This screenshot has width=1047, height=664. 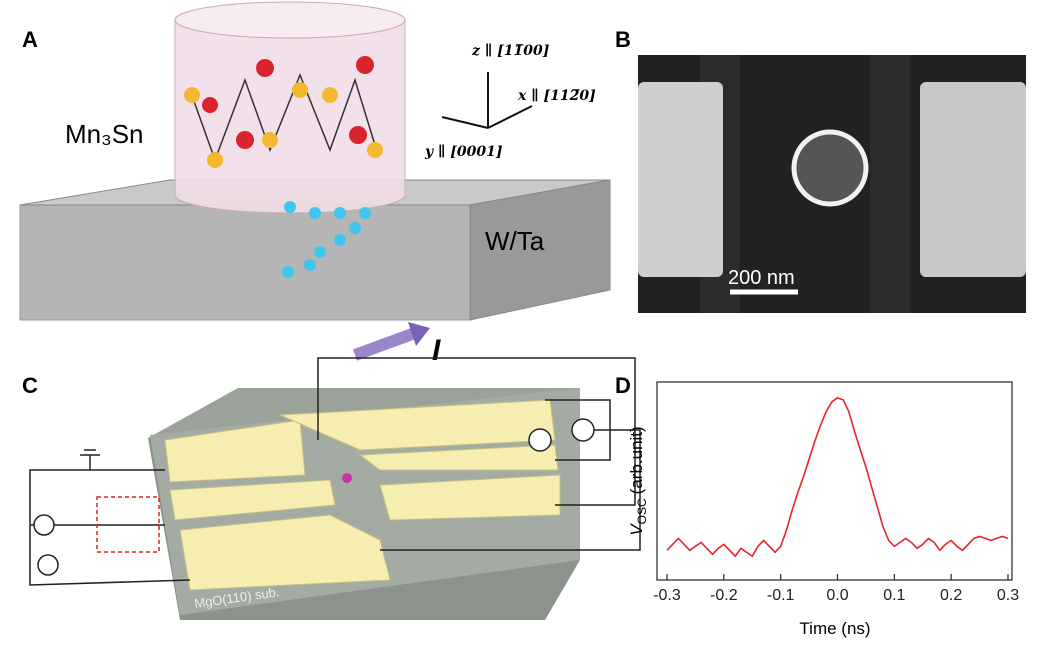 I want to click on panel-label: A, so click(x=30, y=39).